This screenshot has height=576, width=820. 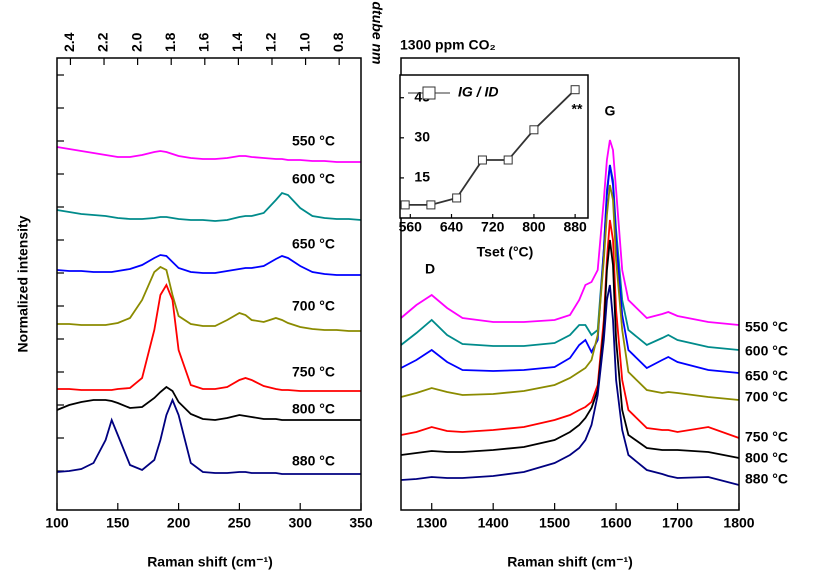 What do you see at coordinates (179, 523) in the screenshot?
I see `x-tick-label: 200` at bounding box center [179, 523].